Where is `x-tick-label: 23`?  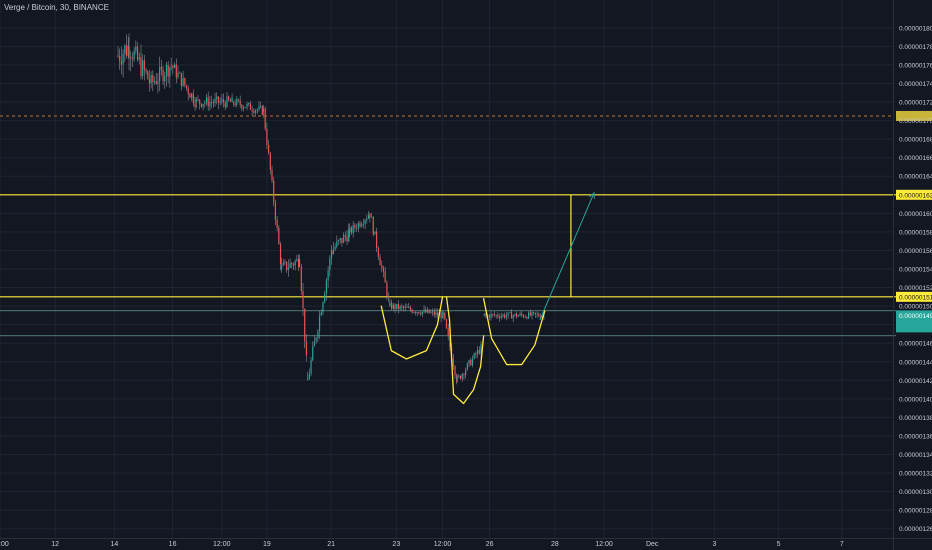
x-tick-label: 23 is located at coordinates (396, 544).